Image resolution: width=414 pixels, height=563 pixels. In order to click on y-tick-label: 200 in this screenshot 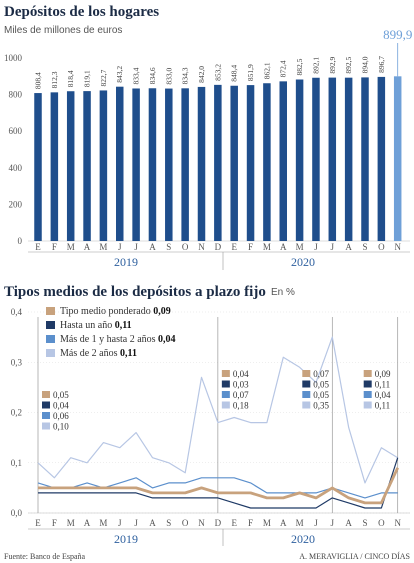, I will do `click(16, 204)`.